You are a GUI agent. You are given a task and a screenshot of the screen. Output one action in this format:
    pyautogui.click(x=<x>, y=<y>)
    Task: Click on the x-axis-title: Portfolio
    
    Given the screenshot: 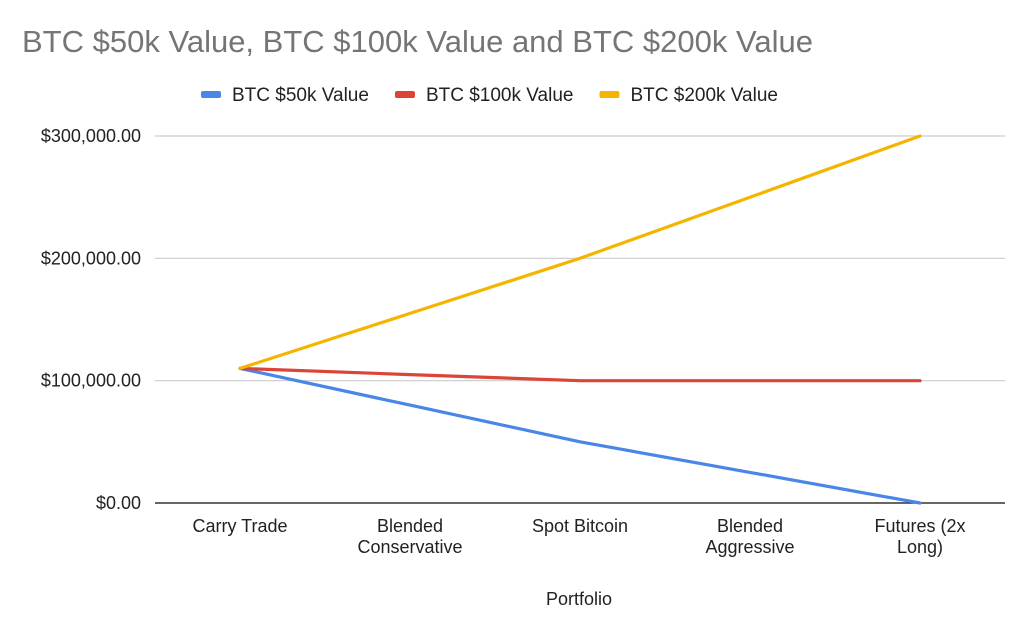 What is the action you would take?
    pyautogui.click(x=579, y=599)
    